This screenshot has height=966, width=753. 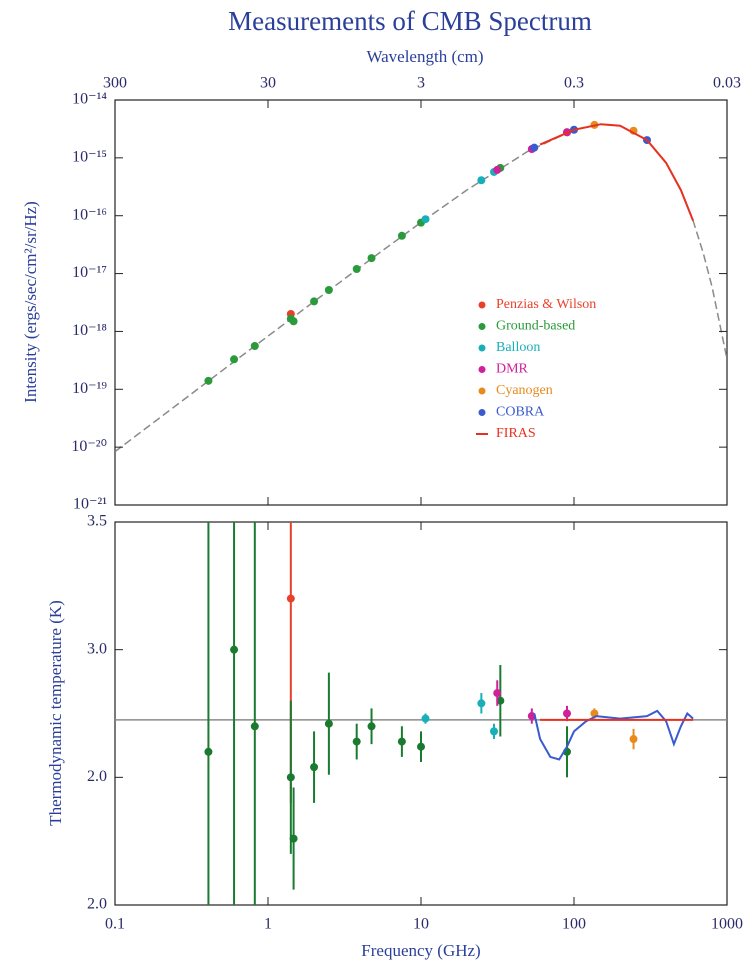 What do you see at coordinates (89, 330) in the screenshot?
I see `y-tick-label: 10⁻¹⁸` at bounding box center [89, 330].